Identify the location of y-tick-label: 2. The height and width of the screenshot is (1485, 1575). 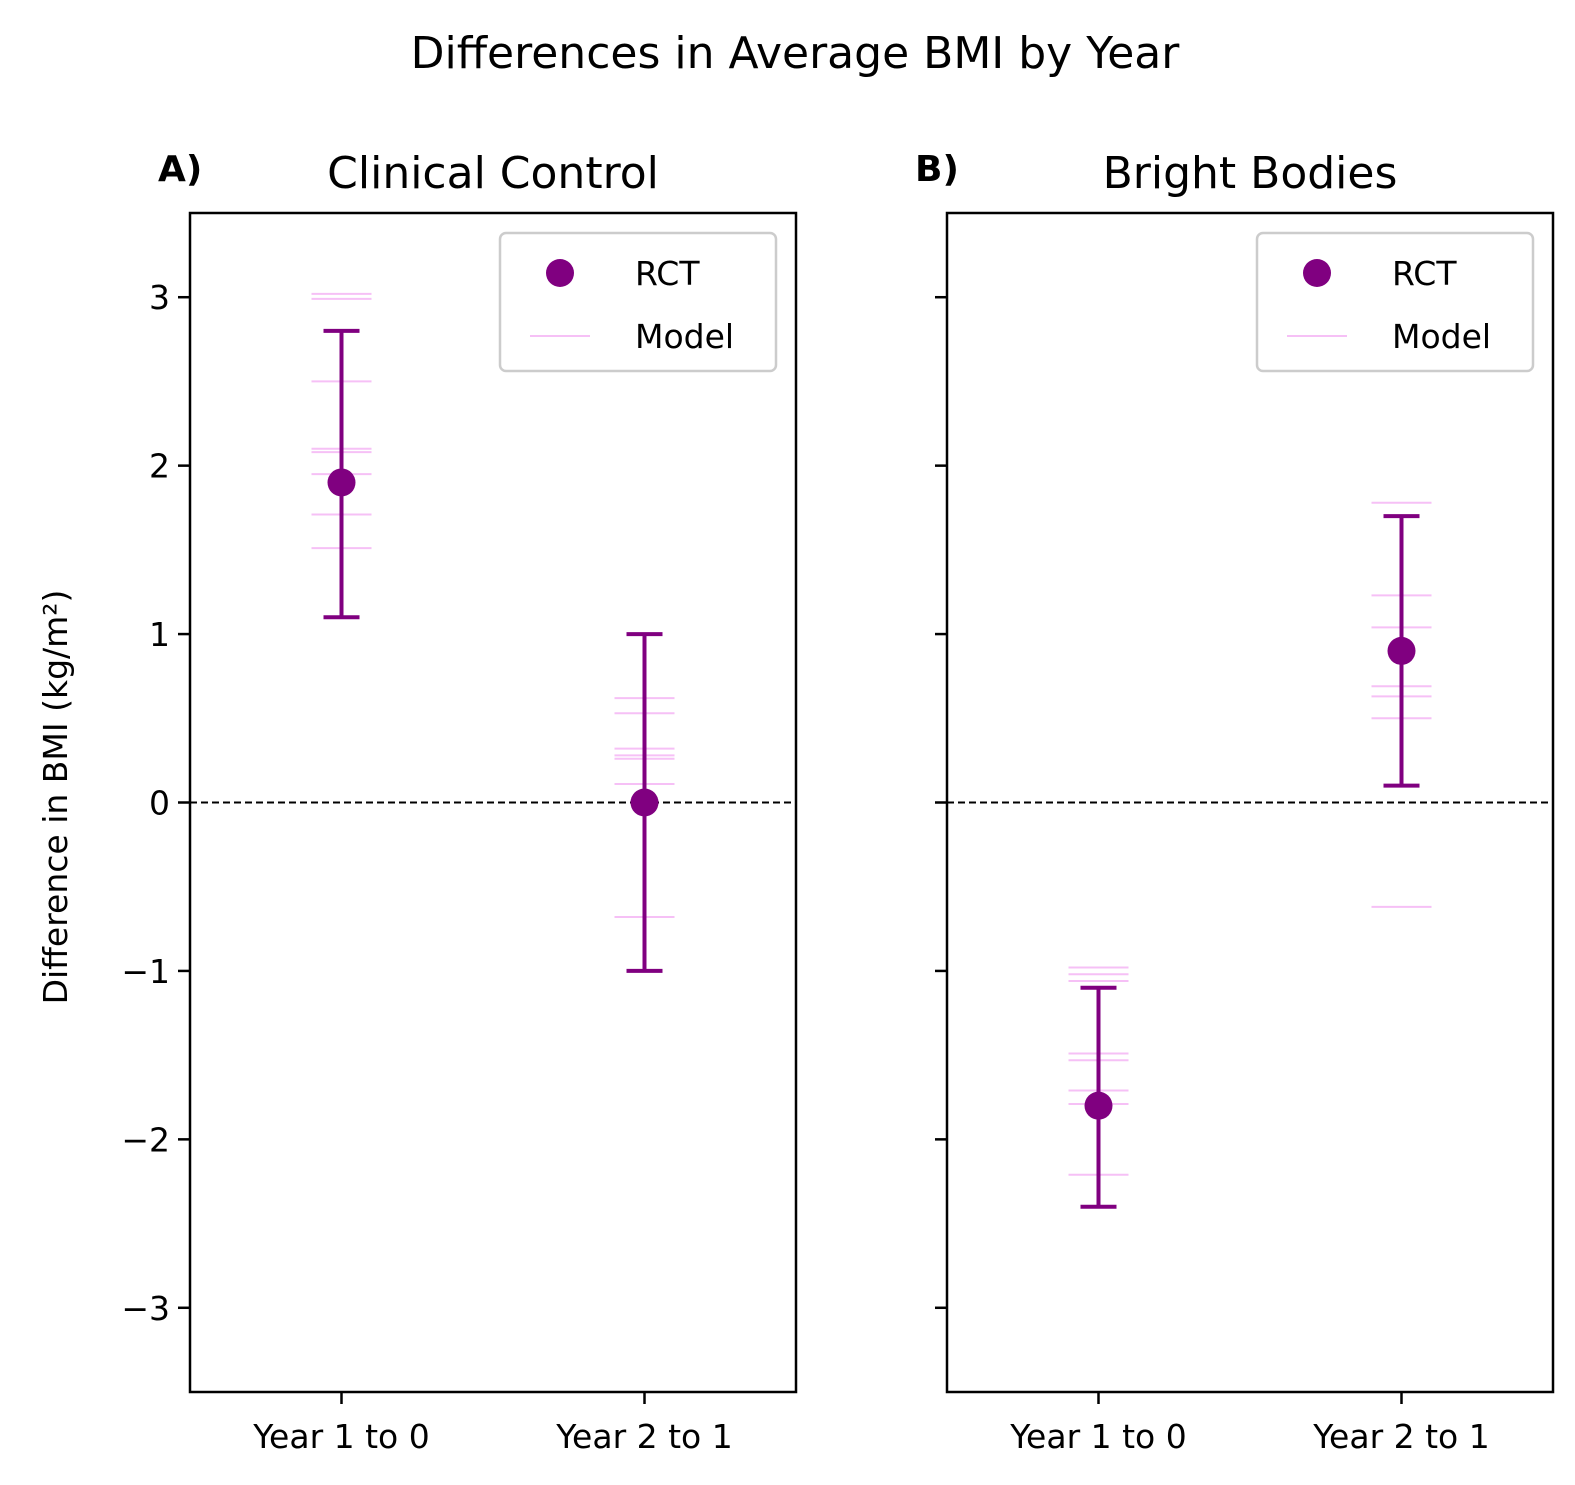
(159, 466).